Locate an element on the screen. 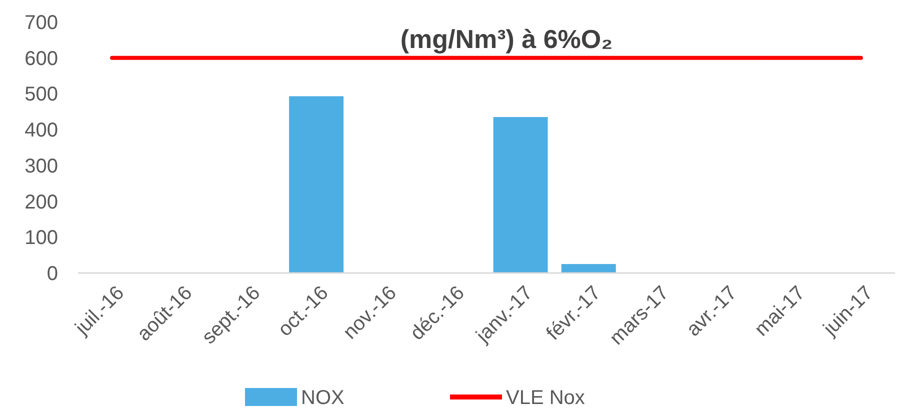 The height and width of the screenshot is (408, 903). y-tick-label: 200 is located at coordinates (41, 202).